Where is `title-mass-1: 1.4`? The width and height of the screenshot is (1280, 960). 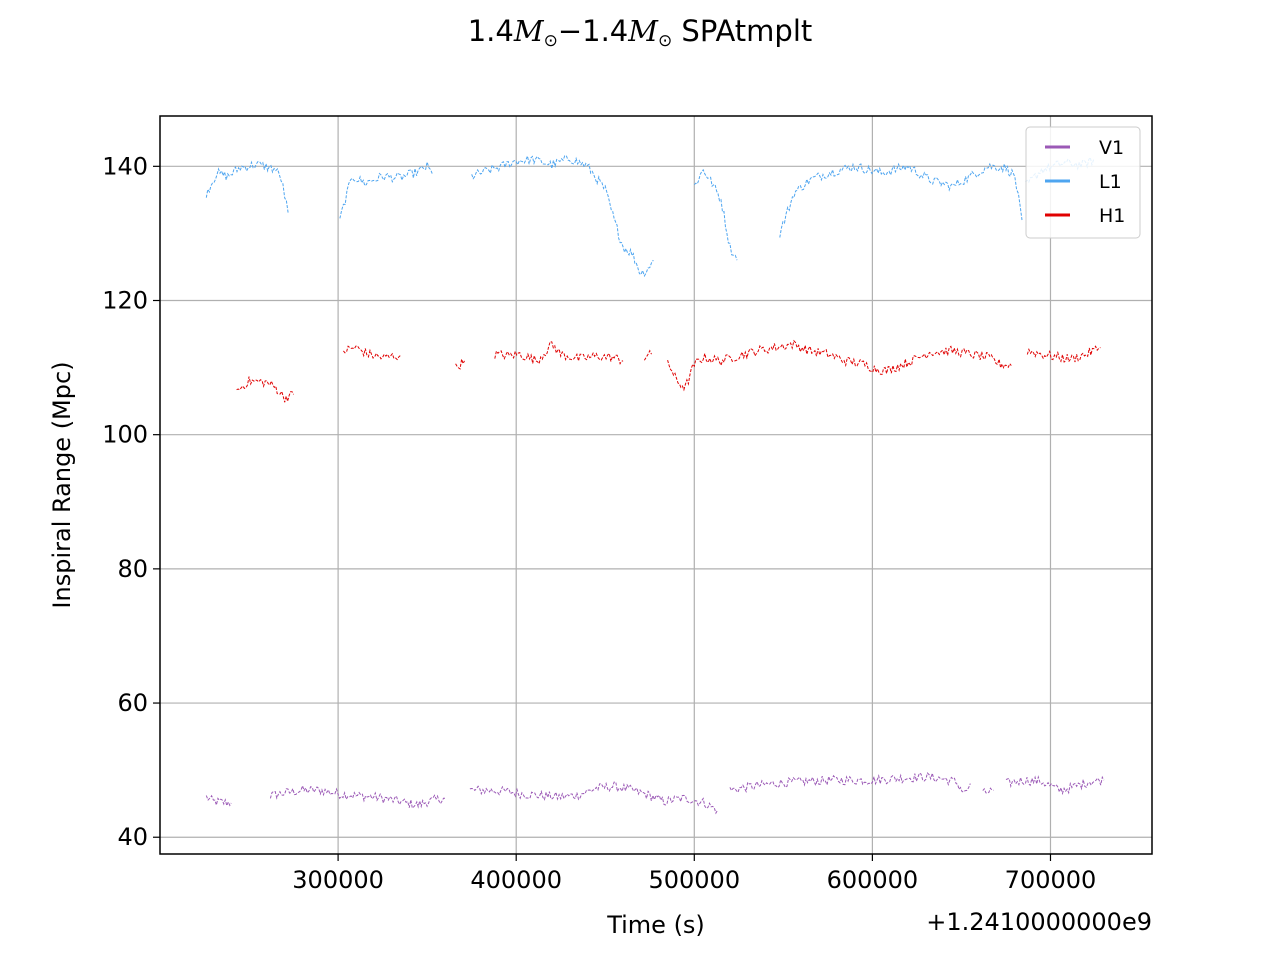
title-mass-1: 1.4 is located at coordinates (490, 31).